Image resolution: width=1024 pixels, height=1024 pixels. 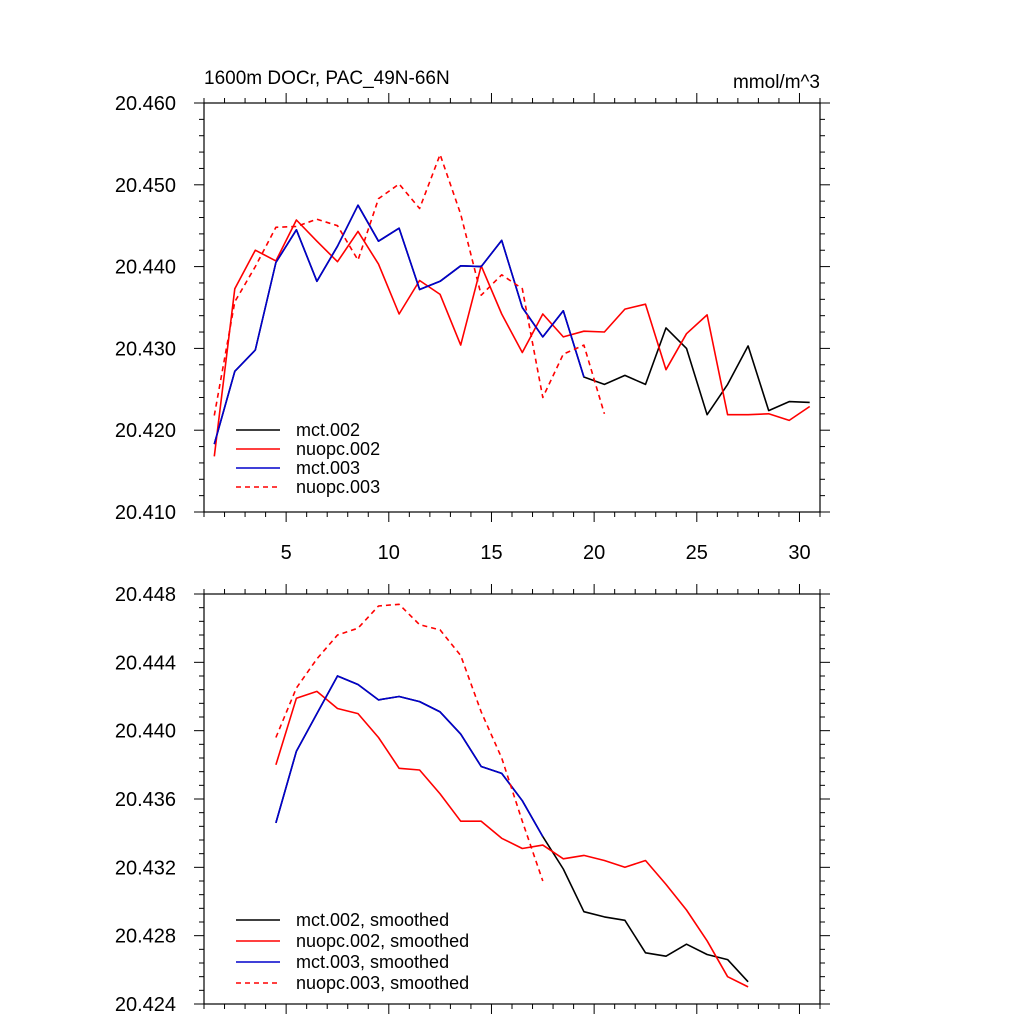 What do you see at coordinates (145, 800) in the screenshot?
I see `y-tick-label: 20.436` at bounding box center [145, 800].